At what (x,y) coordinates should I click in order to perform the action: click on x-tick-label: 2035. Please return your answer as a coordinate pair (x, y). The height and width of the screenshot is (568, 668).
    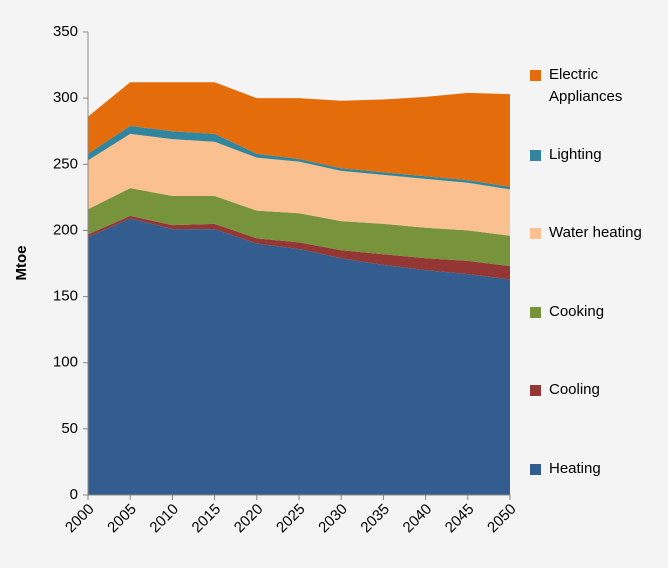
    Looking at the image, I should click on (375, 519).